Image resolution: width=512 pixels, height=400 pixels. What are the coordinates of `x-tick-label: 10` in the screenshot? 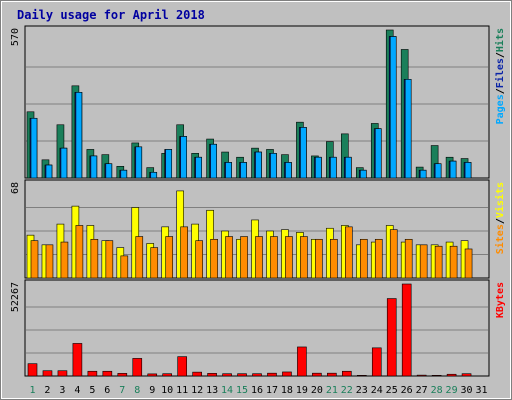 It's located at (167, 390).